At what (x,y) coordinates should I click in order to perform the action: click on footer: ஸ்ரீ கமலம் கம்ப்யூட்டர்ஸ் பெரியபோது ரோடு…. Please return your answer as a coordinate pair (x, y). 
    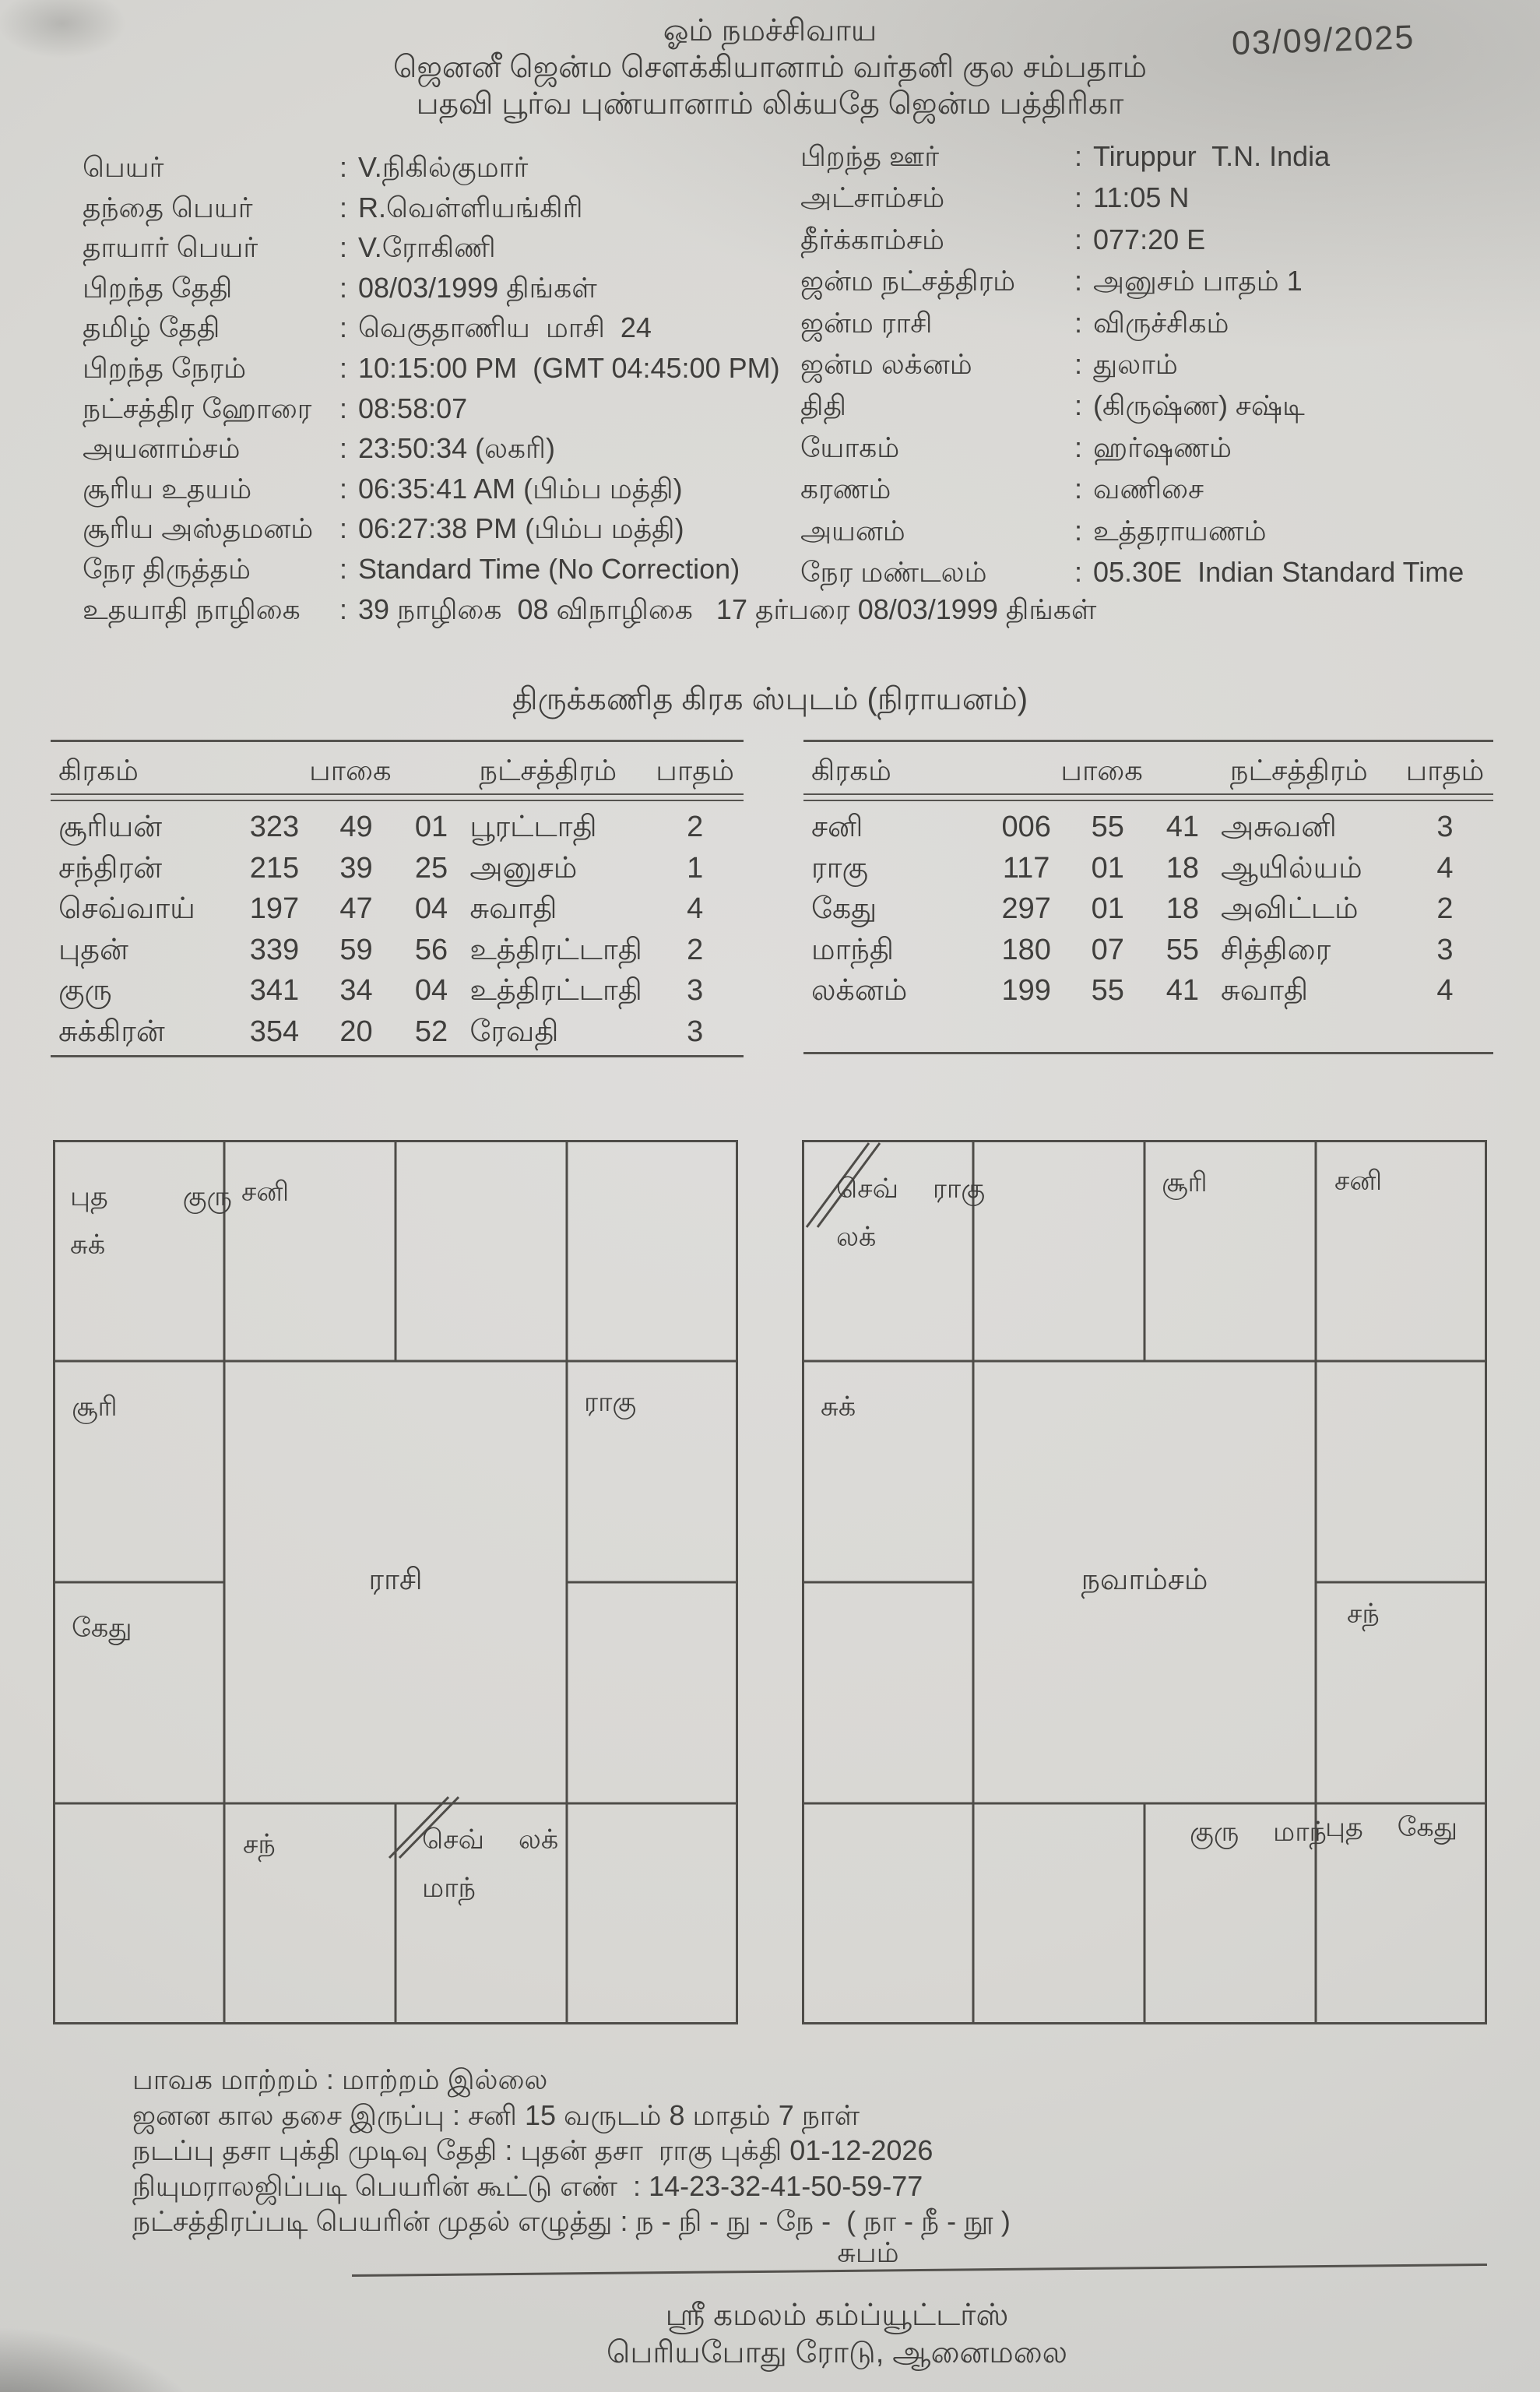
    Looking at the image, I should click on (837, 2334).